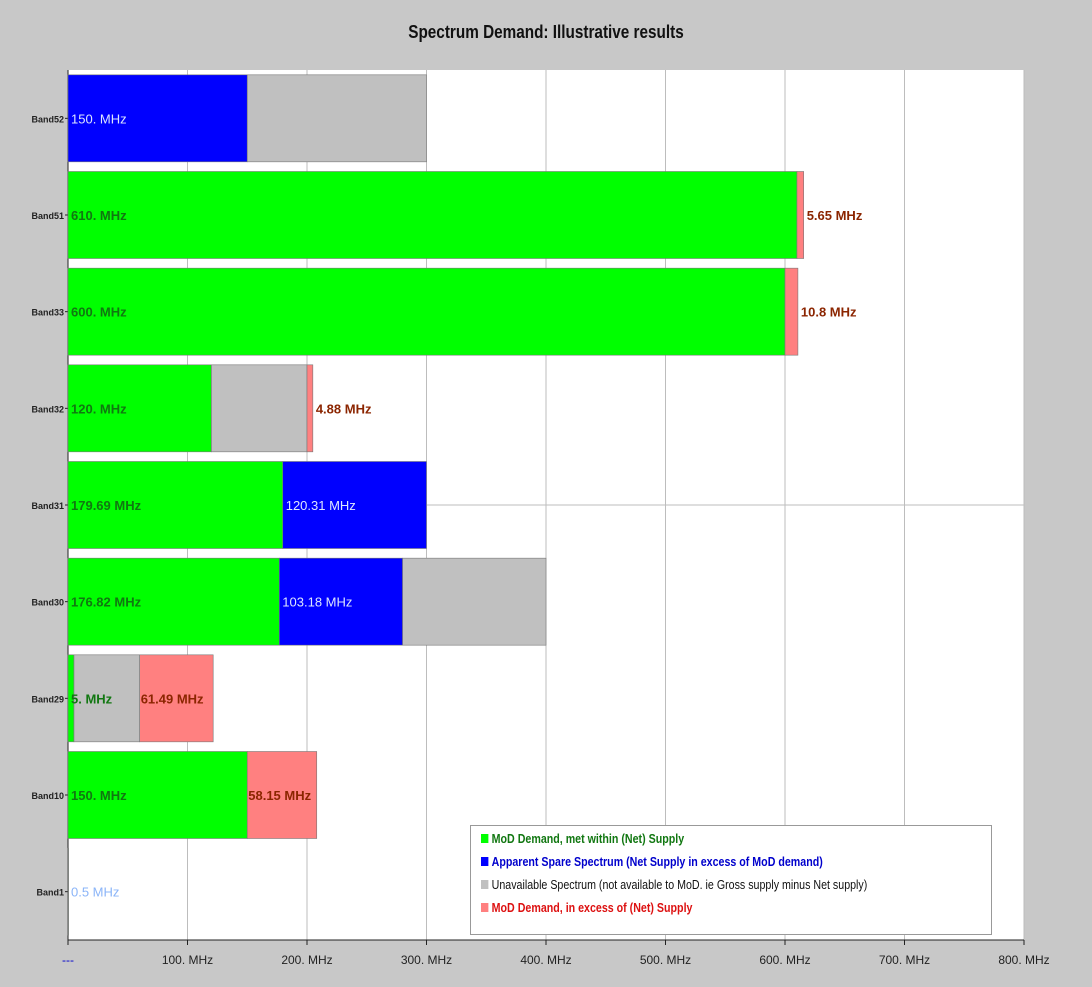  I want to click on data-label: 5.65 MHz, so click(835, 215).